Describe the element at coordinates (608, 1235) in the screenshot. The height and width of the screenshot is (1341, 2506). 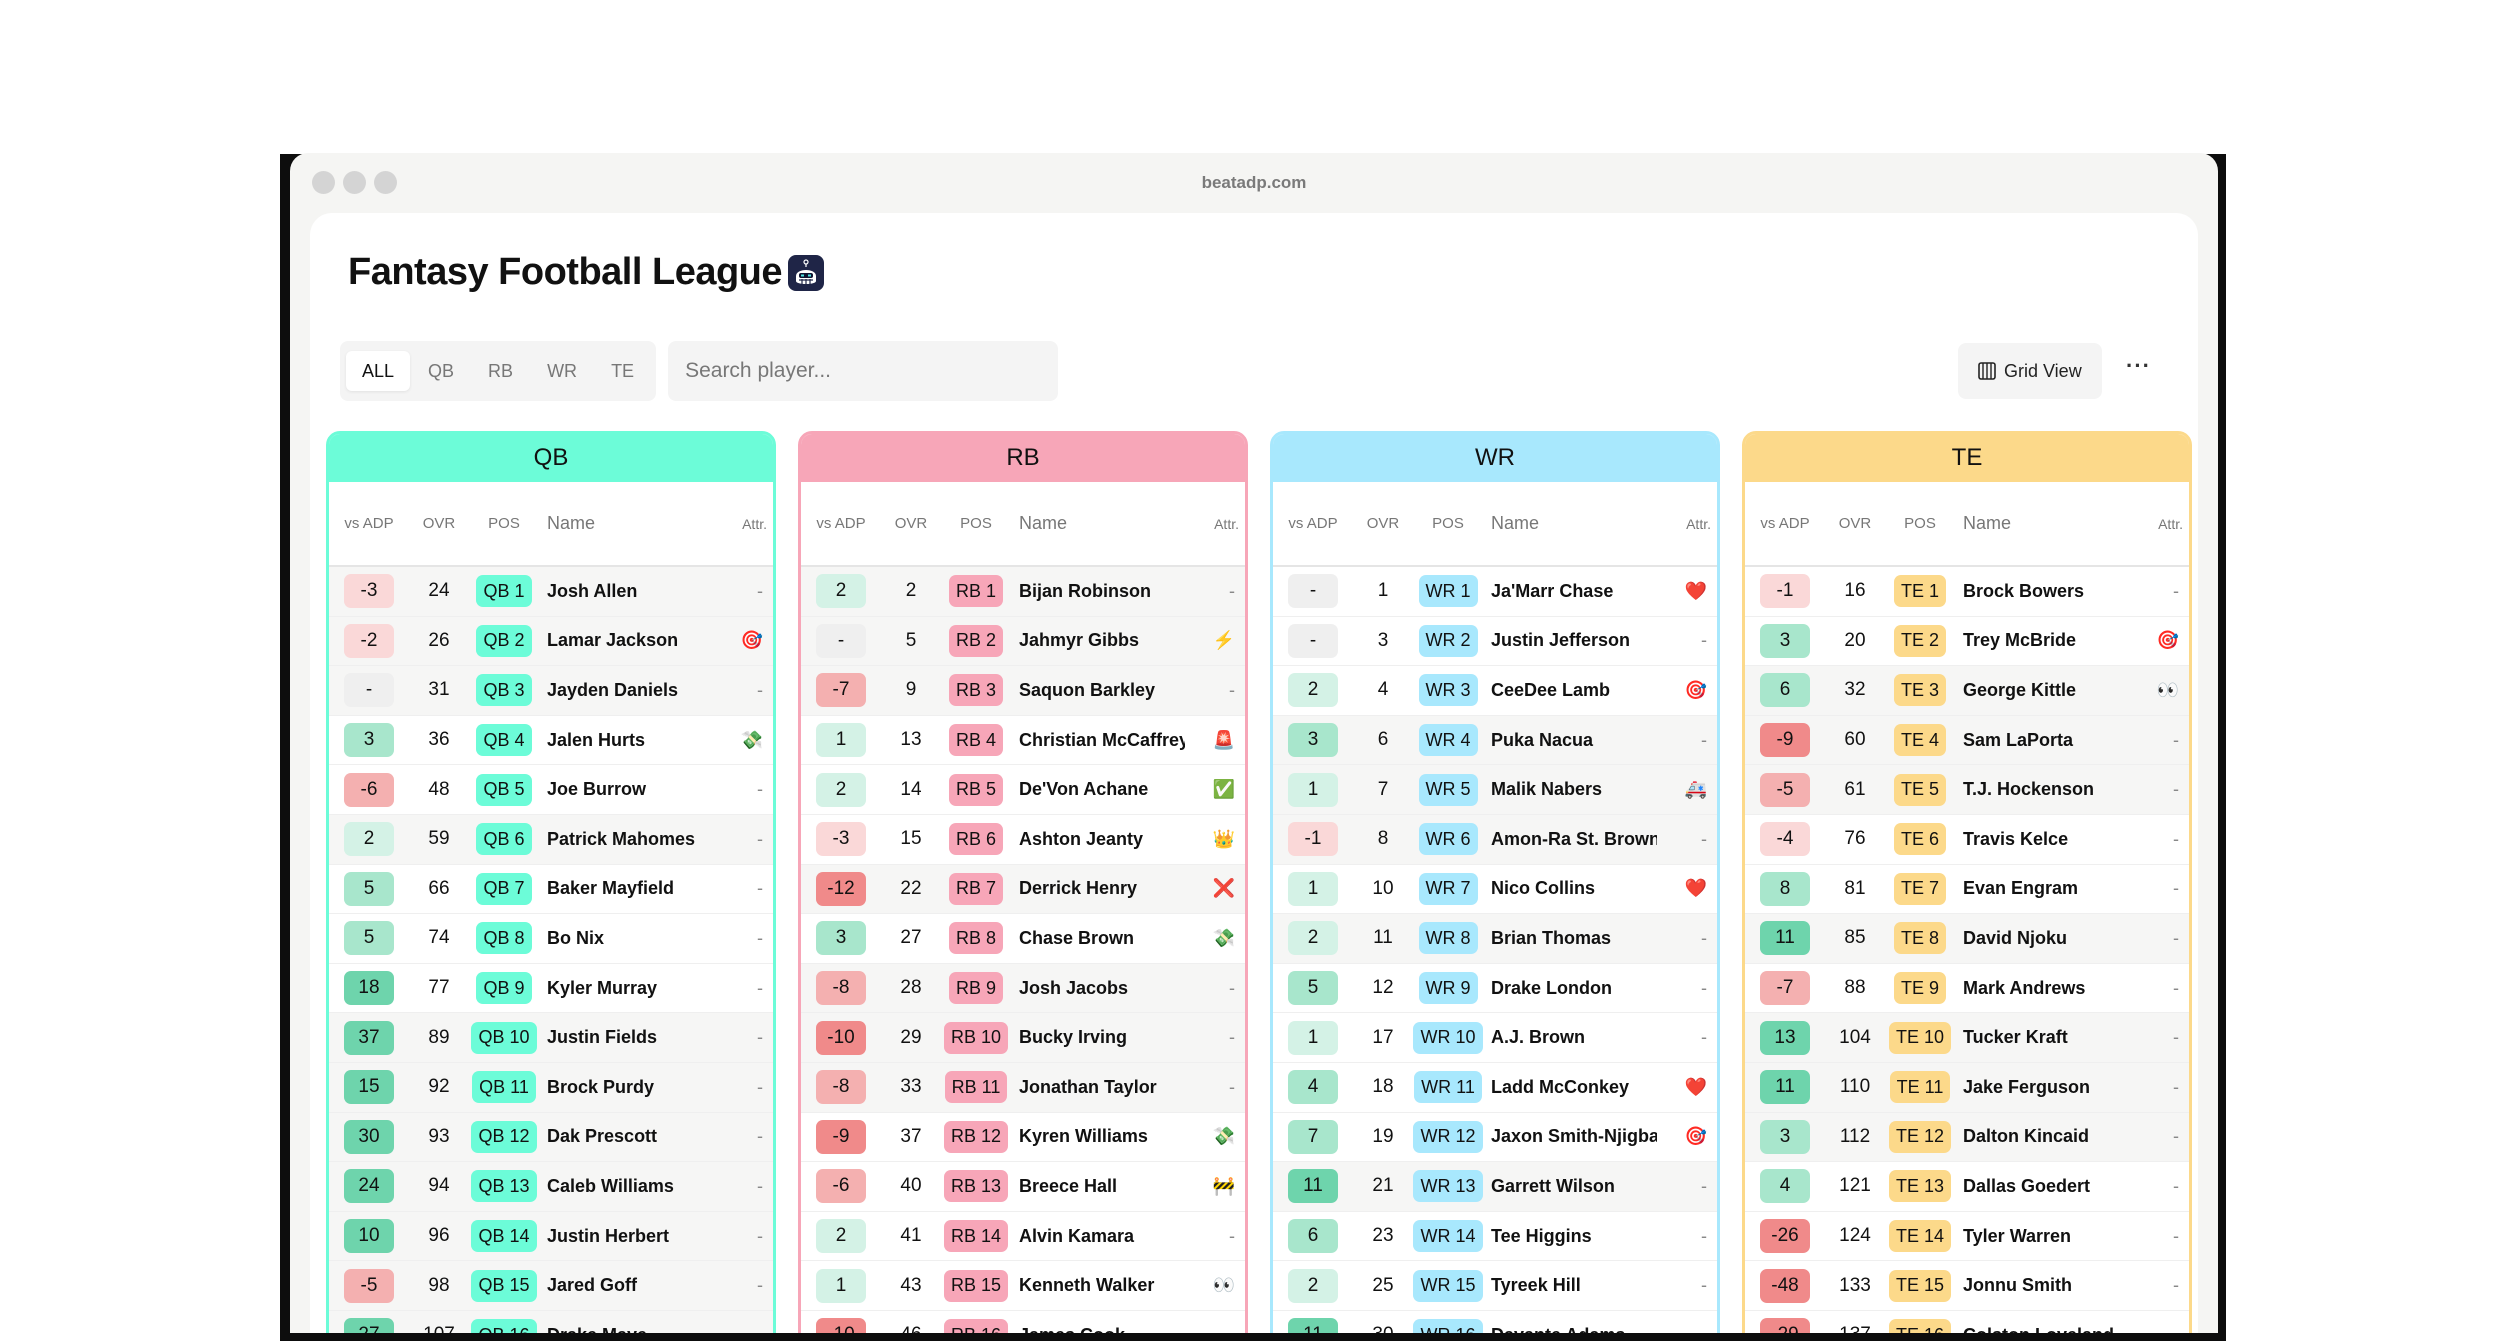
I see `player-name: Justin Herbert` at that location.